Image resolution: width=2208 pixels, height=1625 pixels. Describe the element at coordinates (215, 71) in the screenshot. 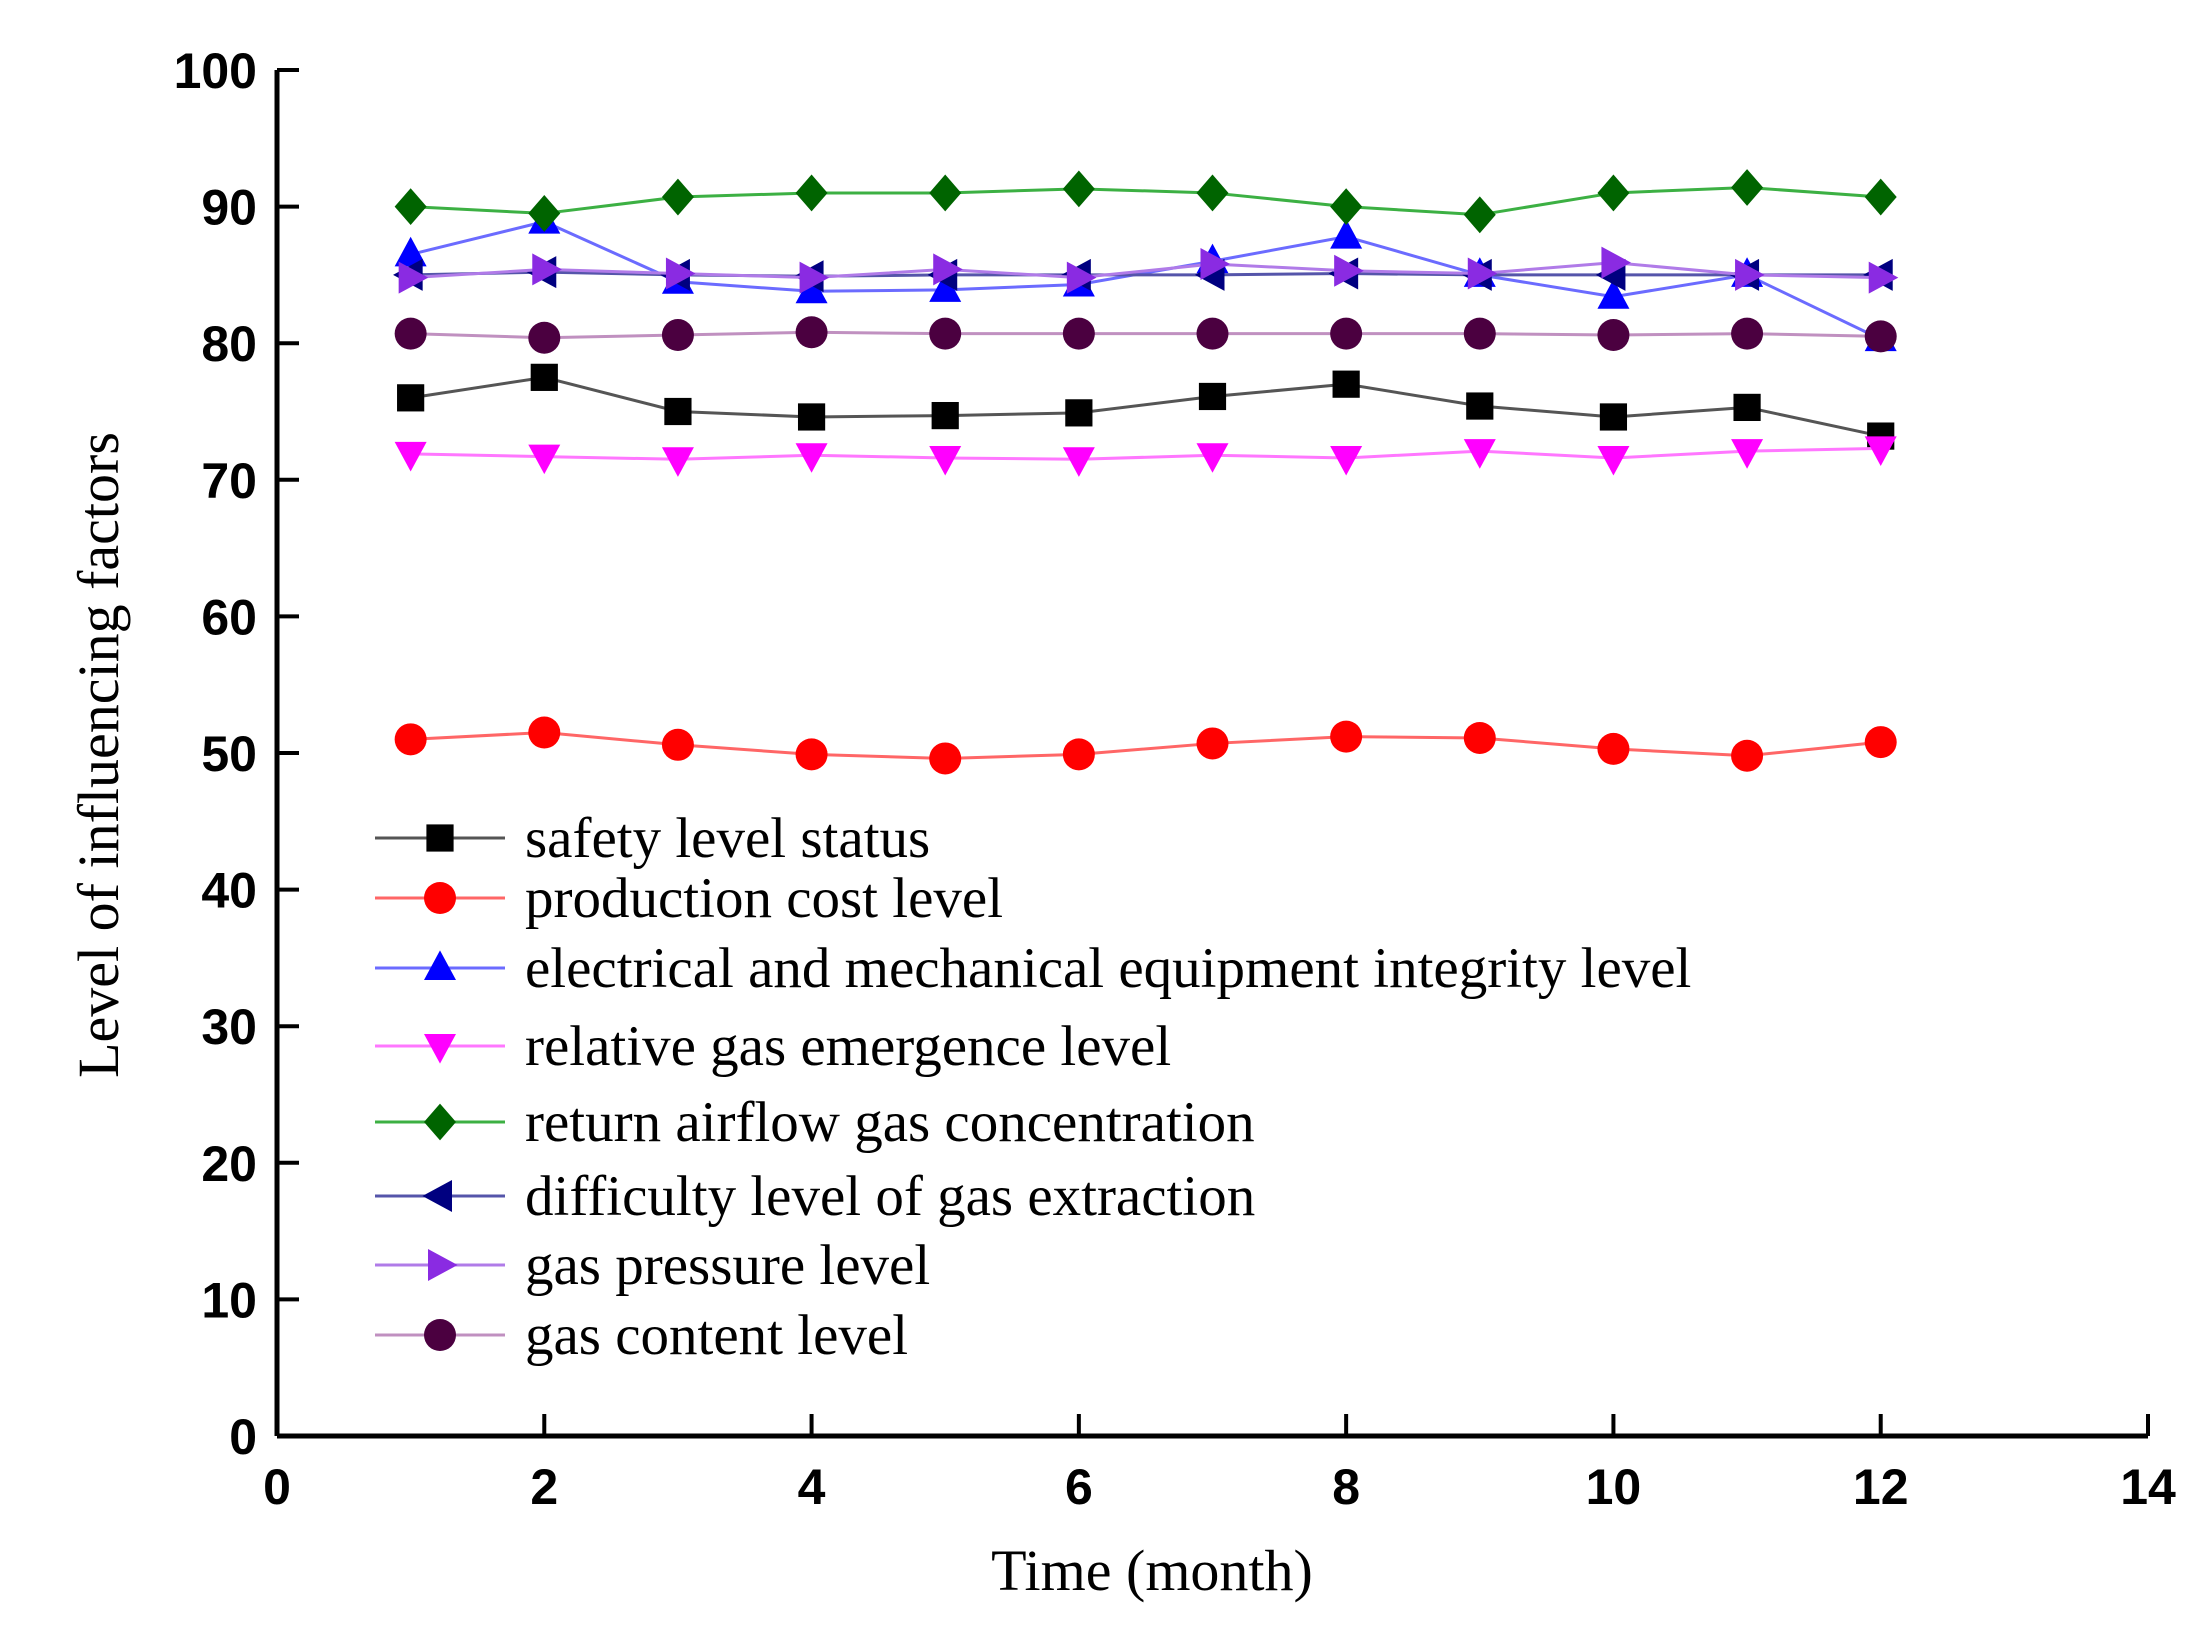

I see `y-tick-label: 100` at that location.